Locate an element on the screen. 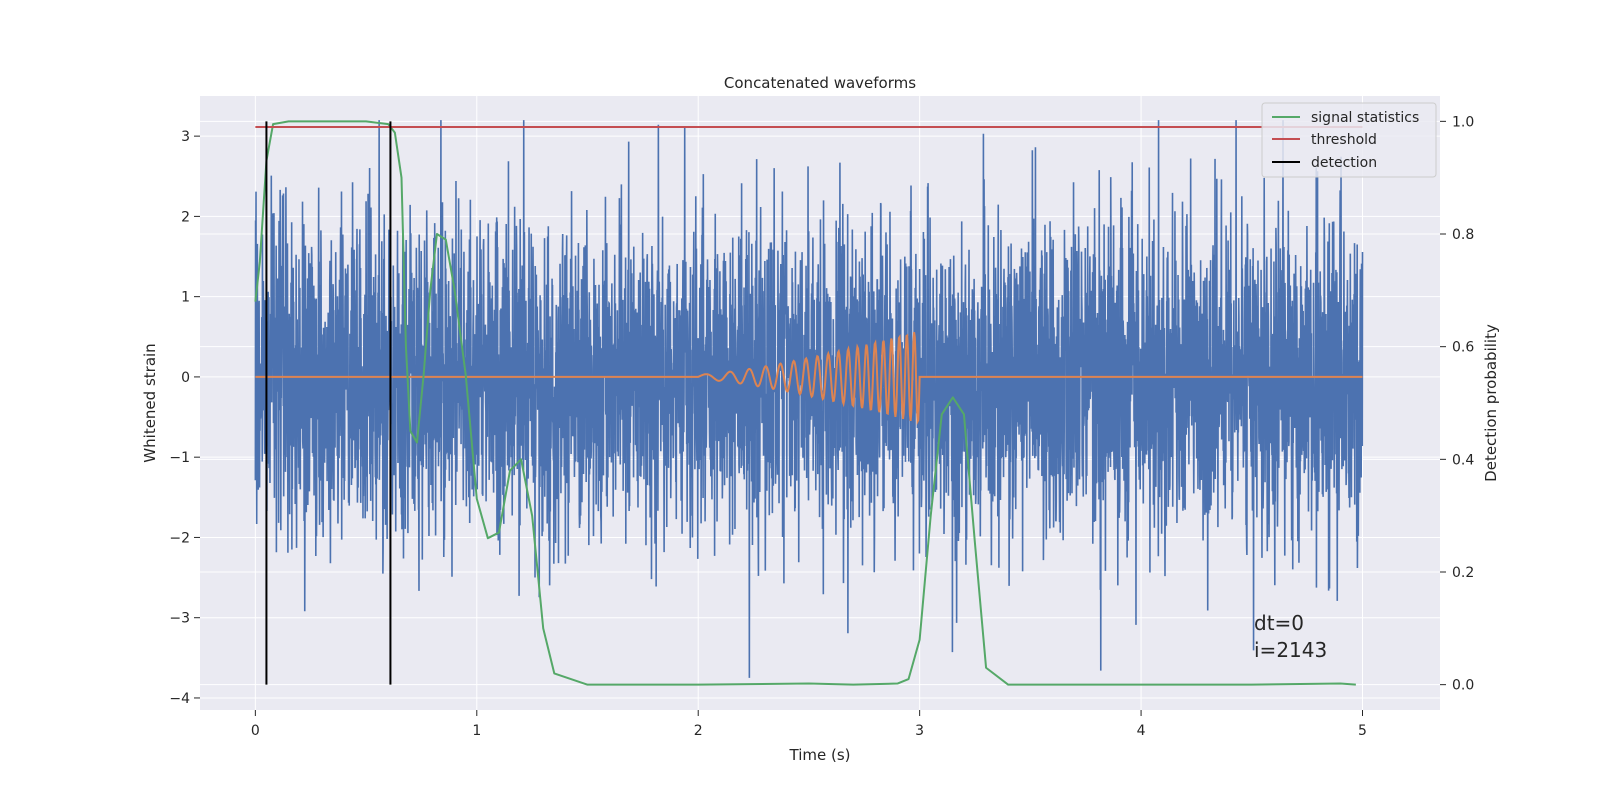  legend-label-signal-statistics: signal statistics is located at coordinates (1365, 118).